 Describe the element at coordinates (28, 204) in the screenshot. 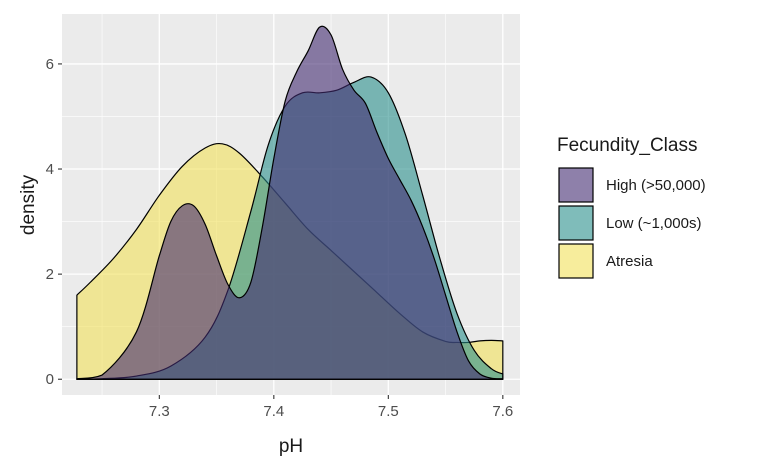

I see `y-axis-title: density` at that location.